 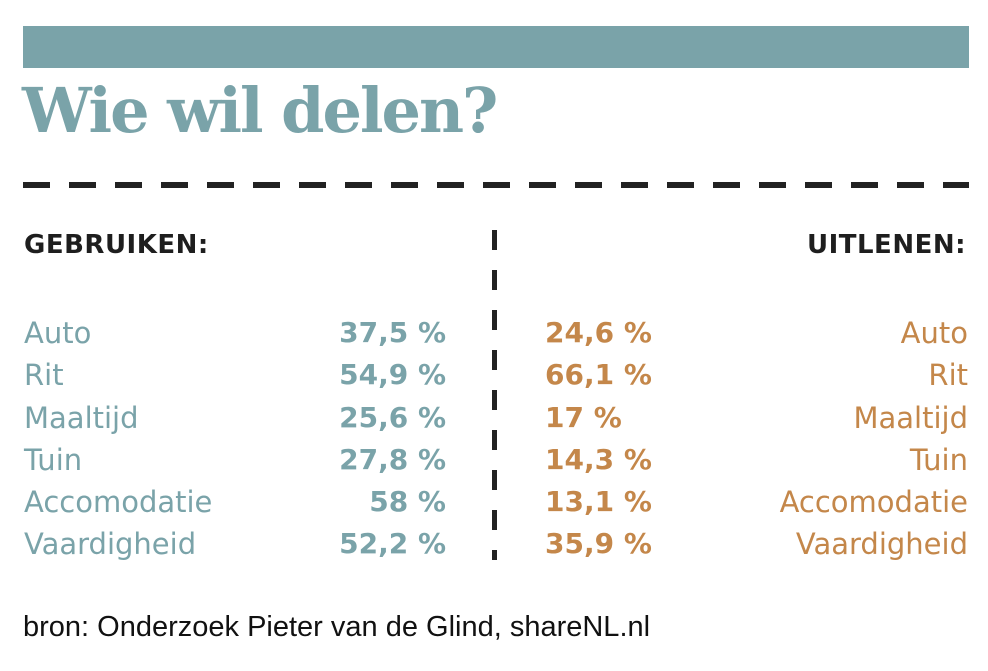 What do you see at coordinates (496, 185) in the screenshot?
I see `dashed-rule` at bounding box center [496, 185].